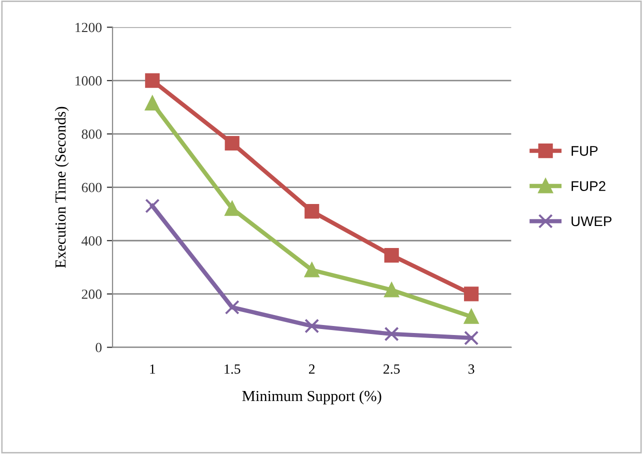  I want to click on y-tick-label: 1000, so click(89, 81).